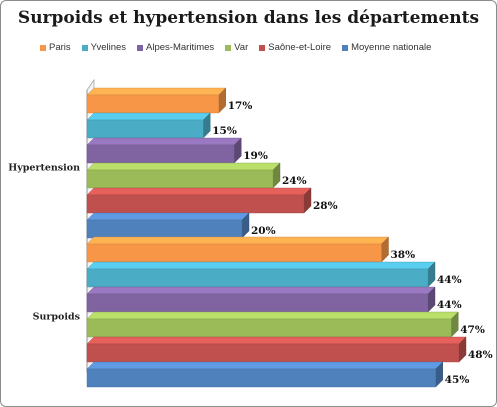 The width and height of the screenshot is (497, 407). Describe the element at coordinates (44, 168) in the screenshot. I see `category-label-hypertension: Hypertension` at that location.